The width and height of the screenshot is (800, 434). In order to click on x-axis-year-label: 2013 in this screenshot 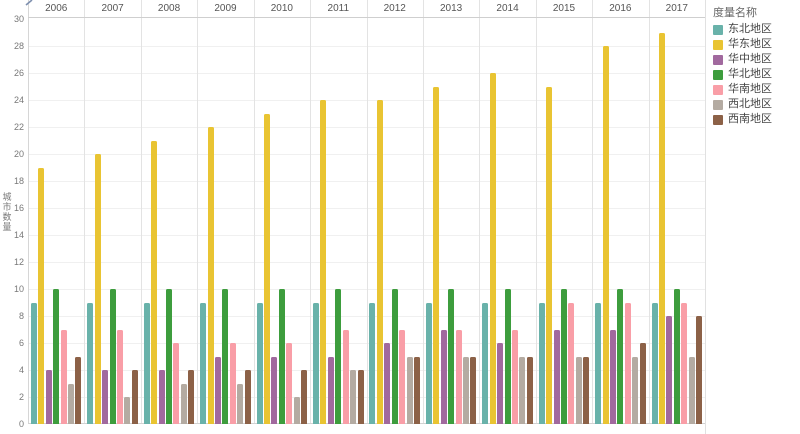, I will do `click(451, 8)`.